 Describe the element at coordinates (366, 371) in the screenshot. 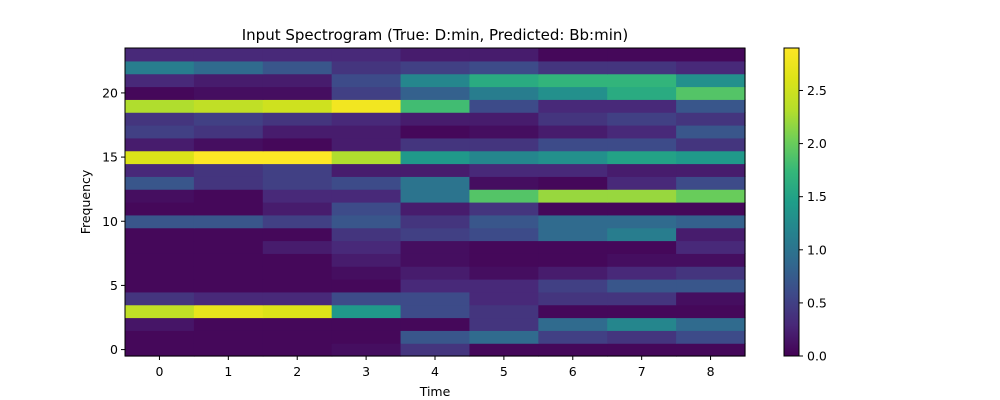

I see `x-tick-label: 3` at that location.